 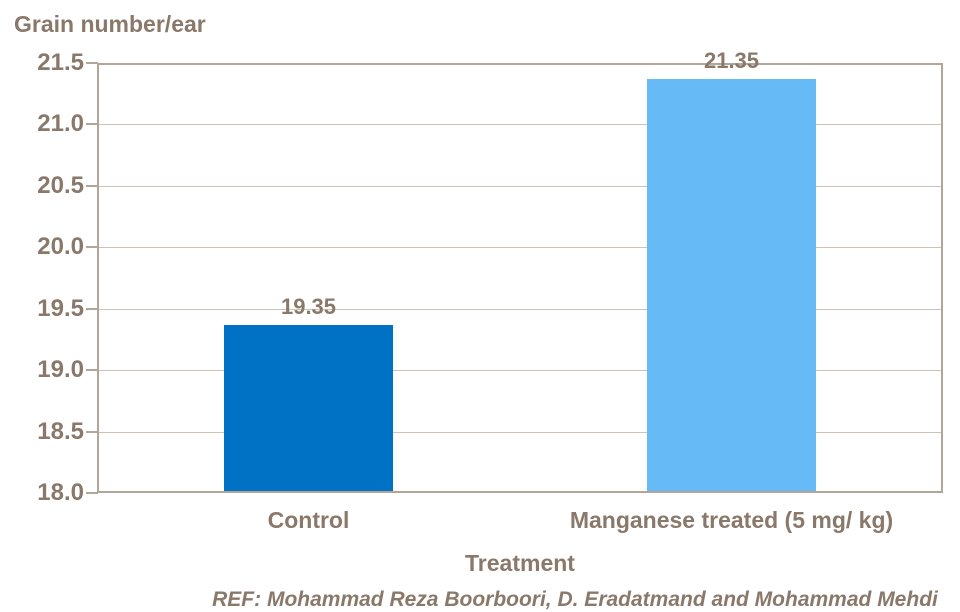 What do you see at coordinates (520, 563) in the screenshot?
I see `x-axis-title: Treatment` at bounding box center [520, 563].